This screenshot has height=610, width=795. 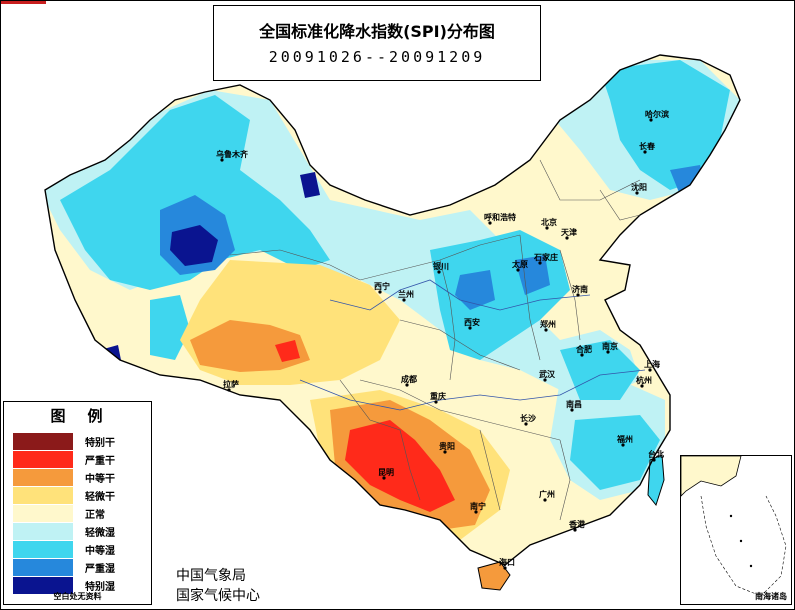 What do you see at coordinates (81, 441) in the screenshot?
I see `legend-item-extremely-dry: 特别干` at bounding box center [81, 441].